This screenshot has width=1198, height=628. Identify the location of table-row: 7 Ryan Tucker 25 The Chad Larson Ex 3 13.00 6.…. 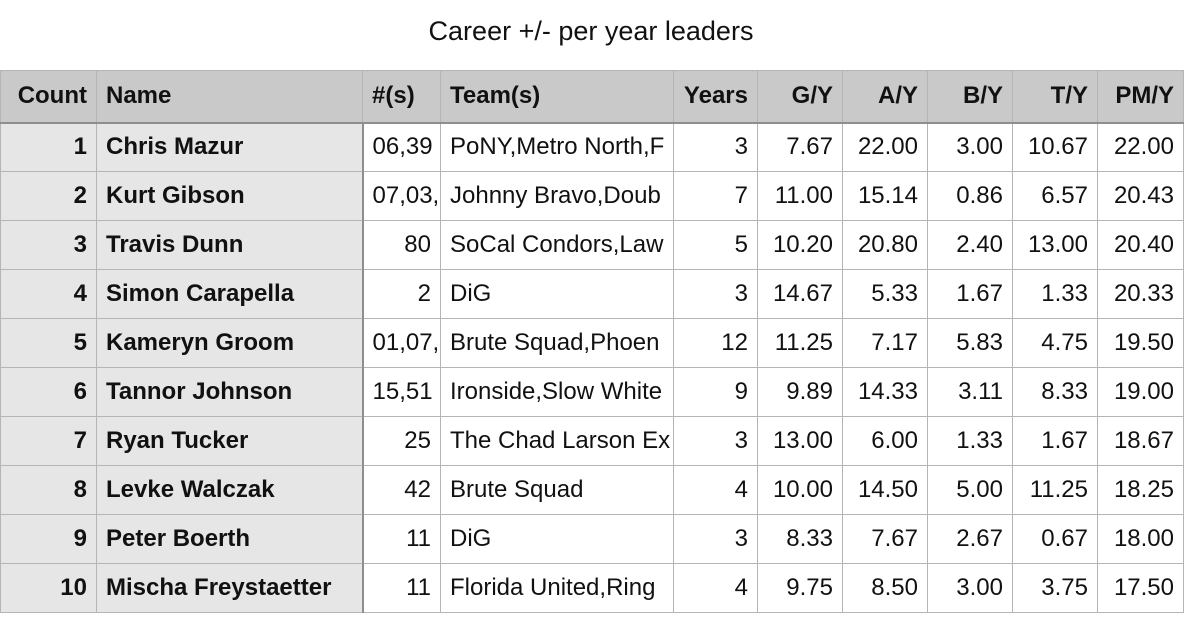
(592, 441).